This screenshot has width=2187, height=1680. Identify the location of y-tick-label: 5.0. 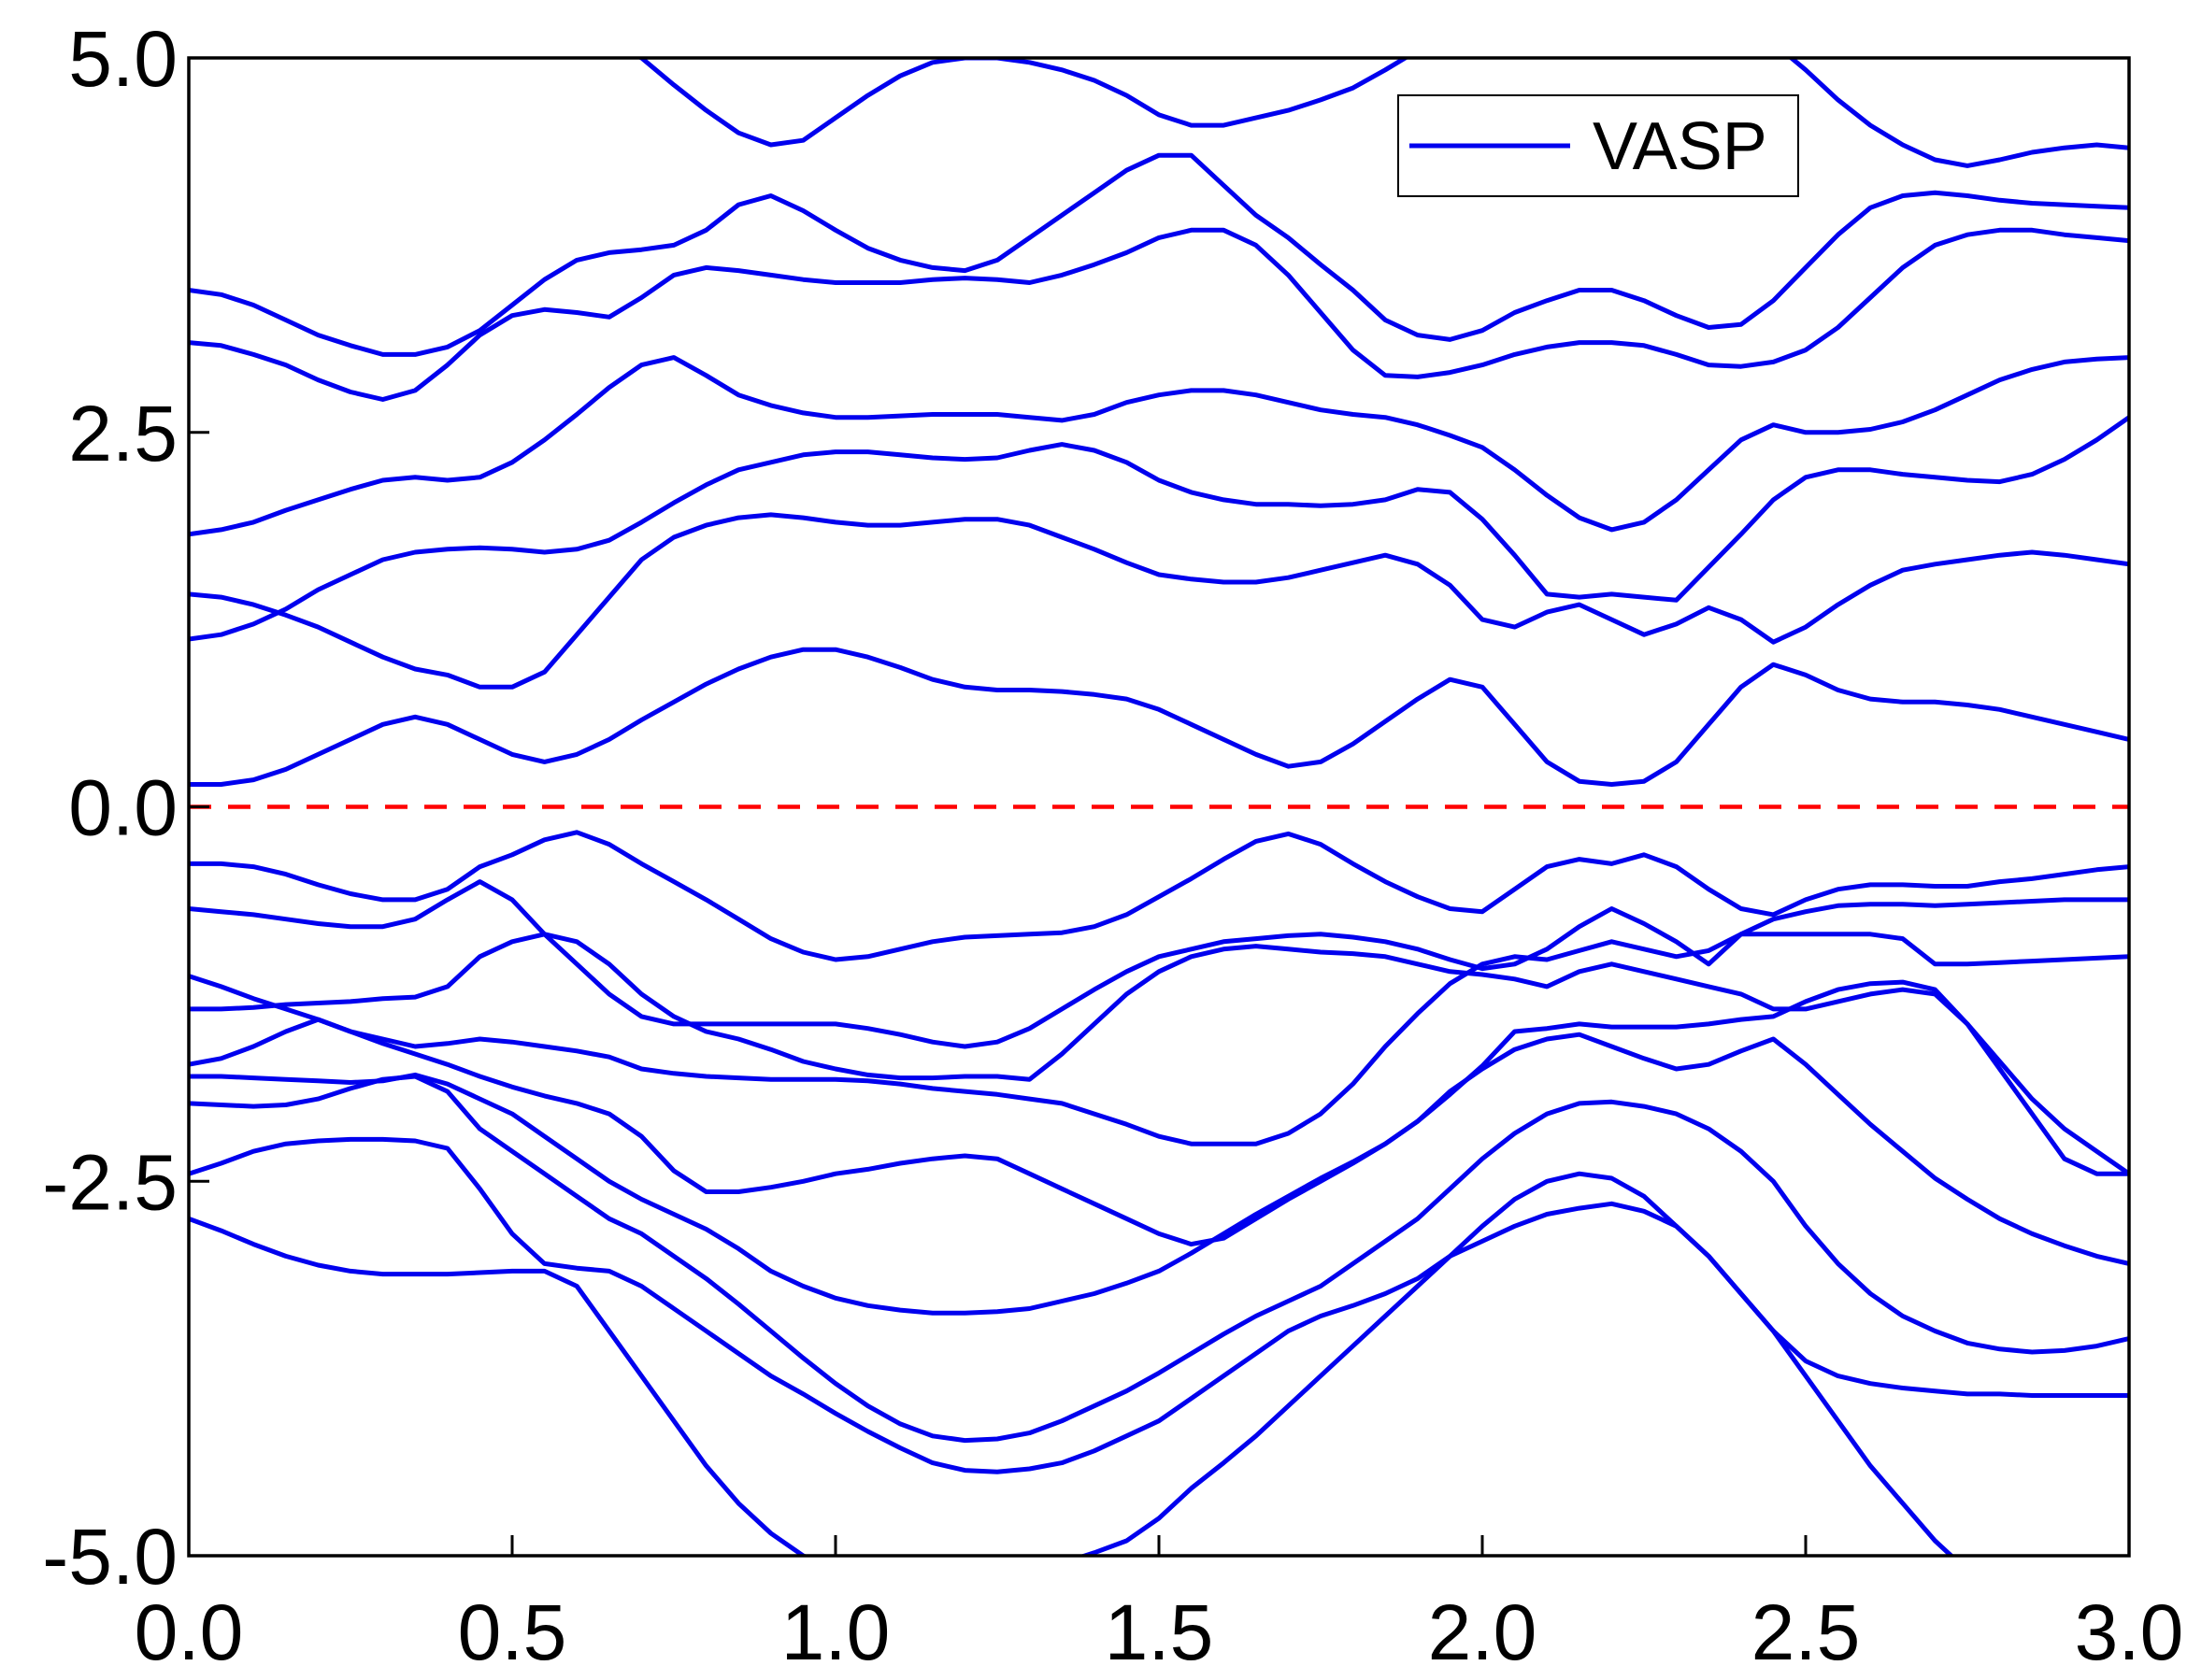
(123, 59).